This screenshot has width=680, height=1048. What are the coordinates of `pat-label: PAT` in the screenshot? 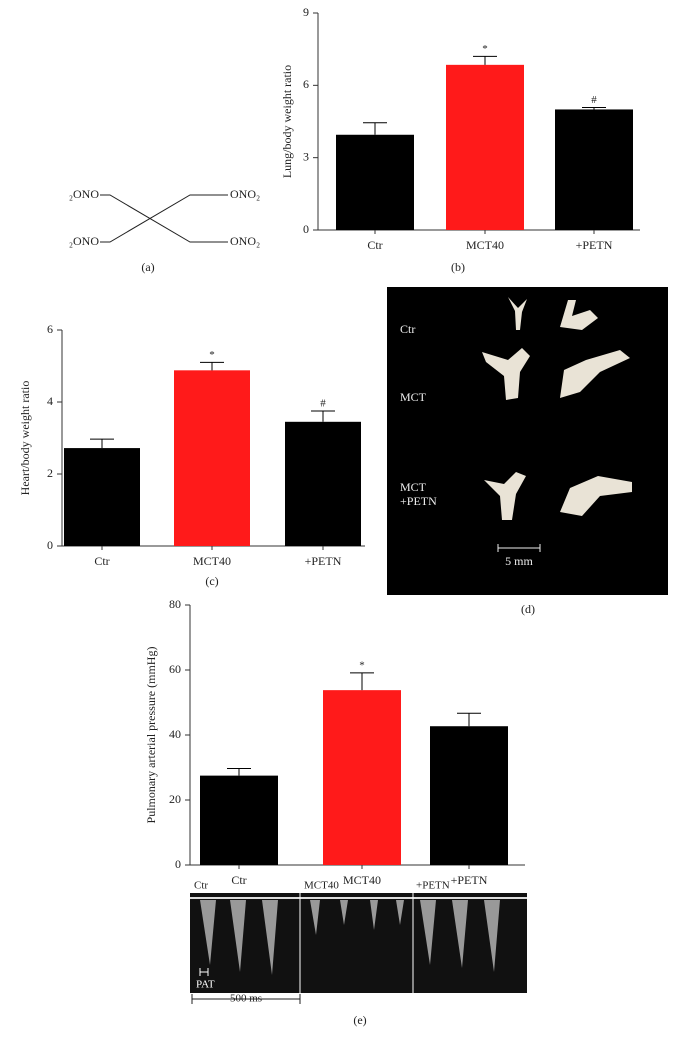 It's located at (205, 985).